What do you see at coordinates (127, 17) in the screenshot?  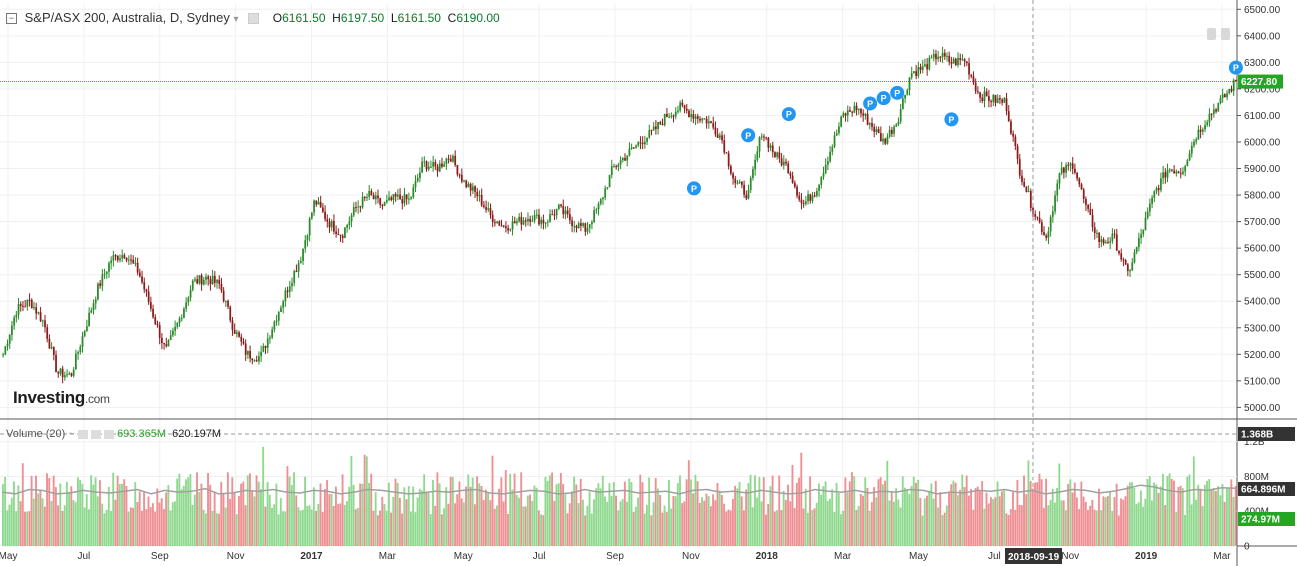 I see `symbol-title: S&P/ASX 200, Australia, D, Sydney` at bounding box center [127, 17].